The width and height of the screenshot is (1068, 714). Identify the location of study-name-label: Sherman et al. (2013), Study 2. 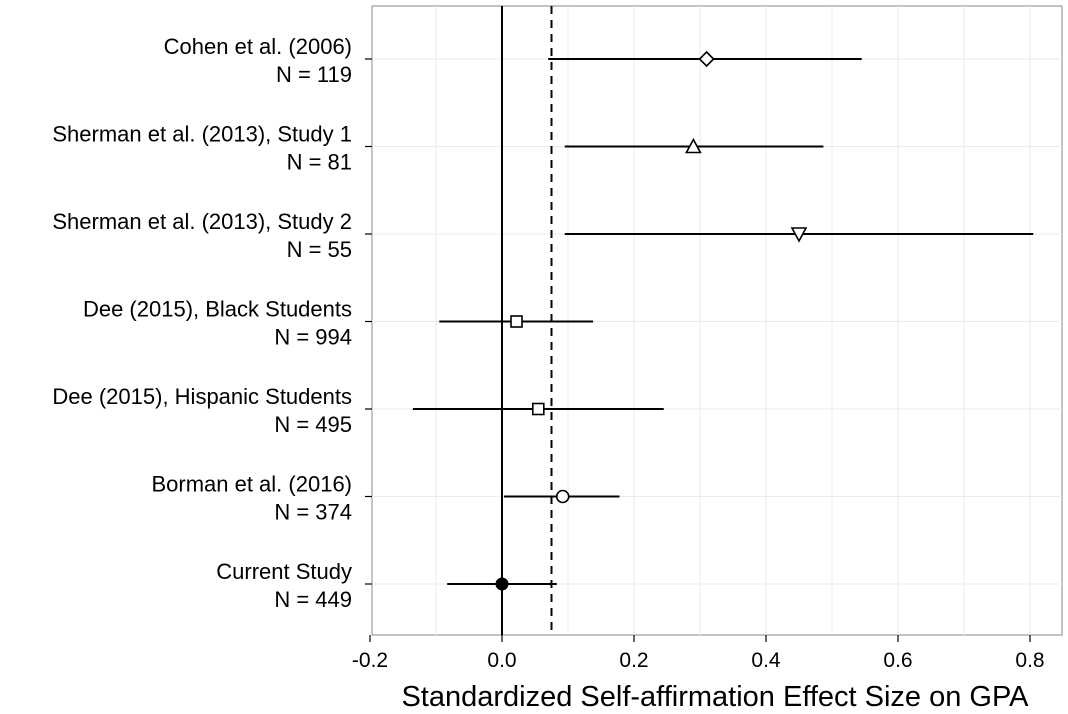
(202, 221).